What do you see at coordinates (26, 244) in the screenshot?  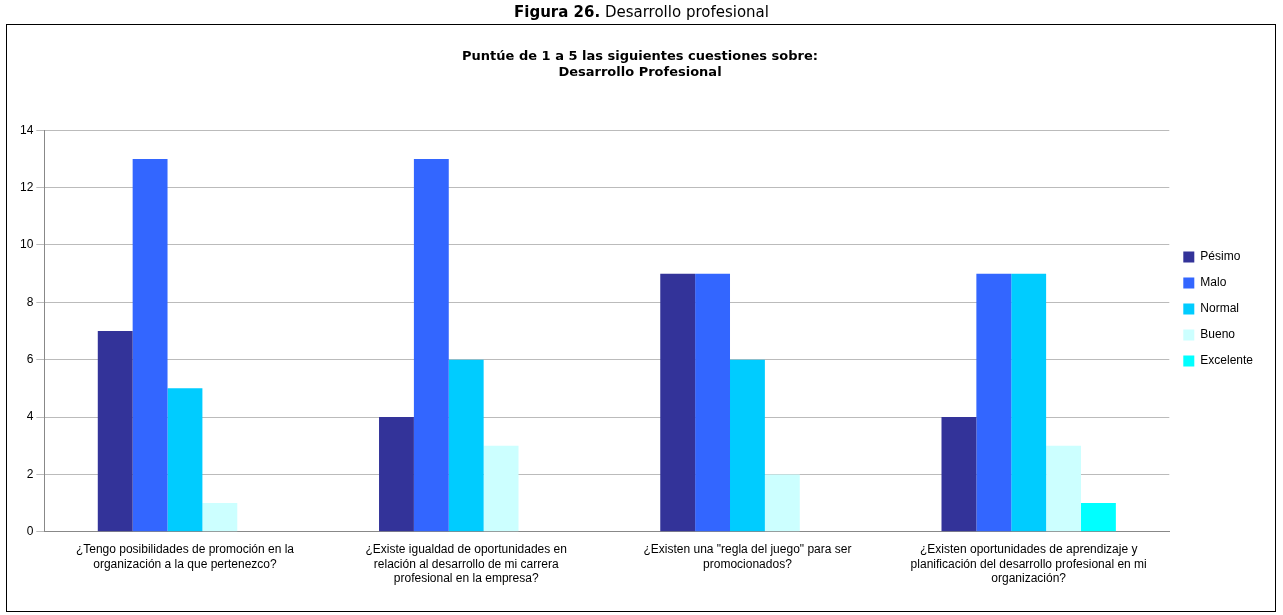 I see `y-tick-label: 10` at bounding box center [26, 244].